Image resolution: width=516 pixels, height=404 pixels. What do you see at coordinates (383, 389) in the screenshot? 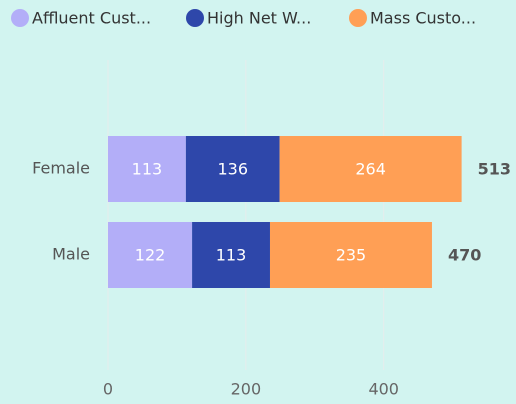
I see `x-tick-label: 400` at bounding box center [383, 389].